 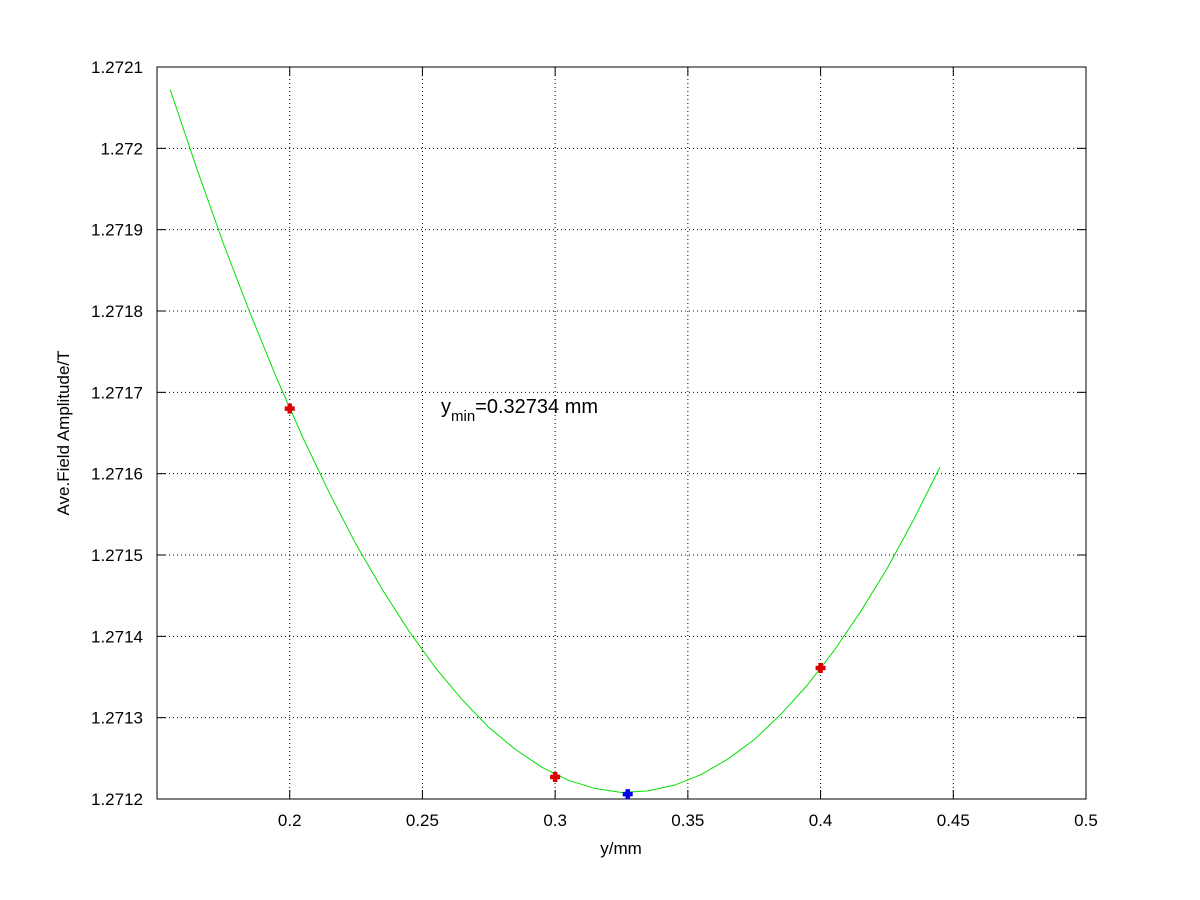 What do you see at coordinates (117, 718) in the screenshot?
I see `y-tick-label: 1.2713` at bounding box center [117, 718].